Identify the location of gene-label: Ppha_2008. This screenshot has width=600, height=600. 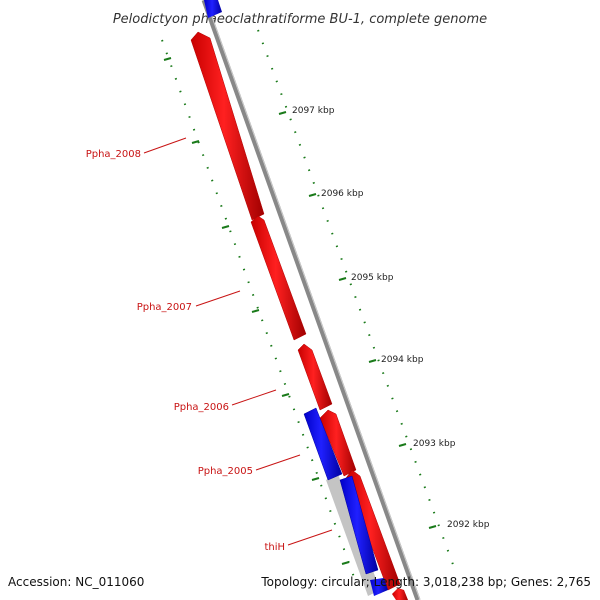
(113, 154).